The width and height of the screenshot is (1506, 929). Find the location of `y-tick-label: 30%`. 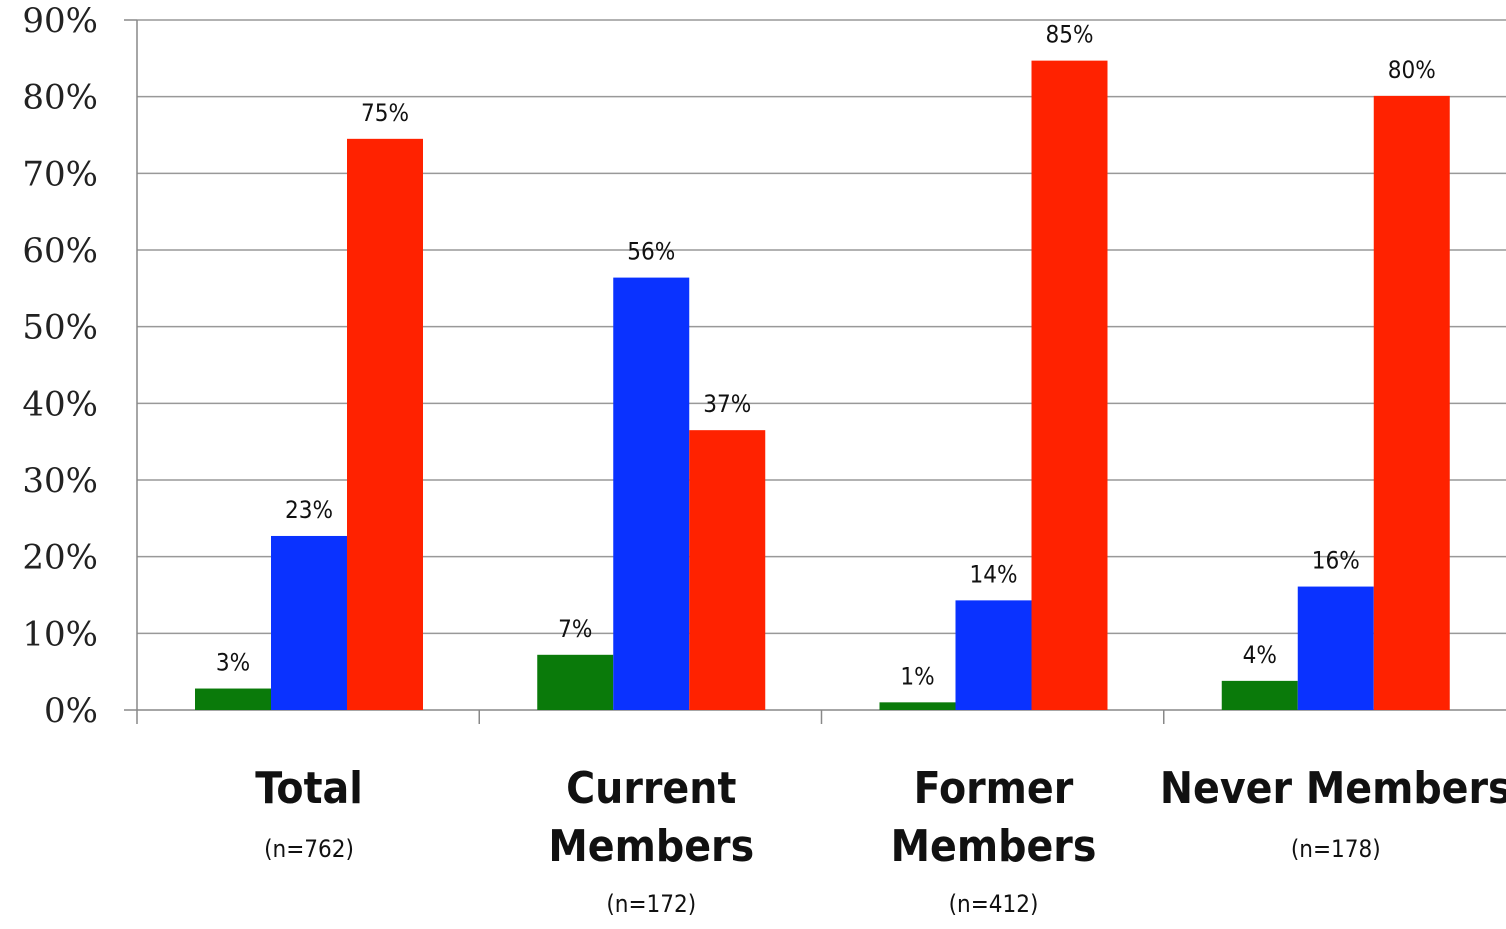

y-tick-label: 30% is located at coordinates (60, 481).